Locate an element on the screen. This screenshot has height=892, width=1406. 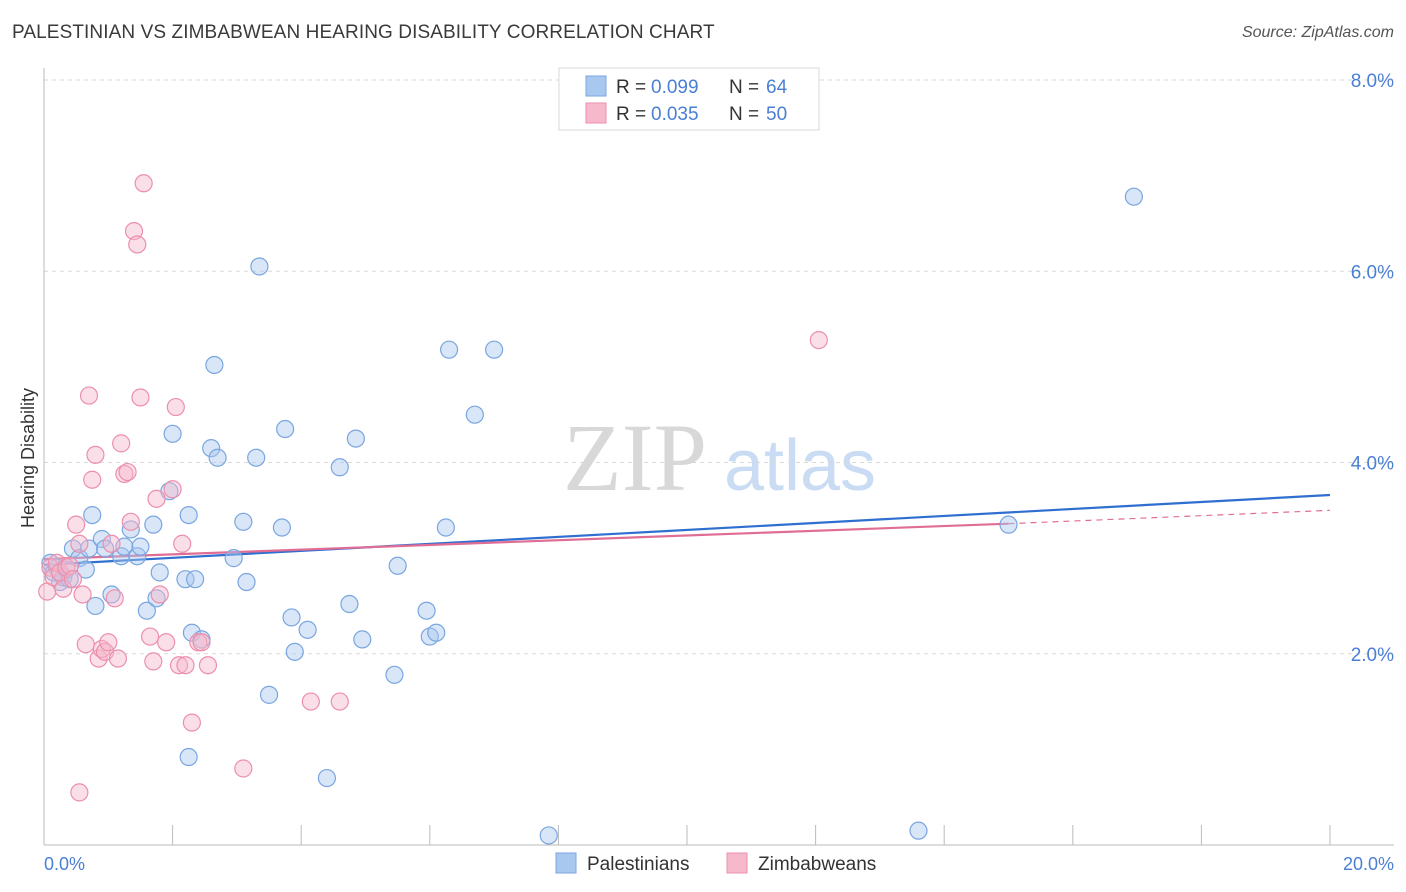
y-tick-label: 2.0% is located at coordinates (1372, 655).